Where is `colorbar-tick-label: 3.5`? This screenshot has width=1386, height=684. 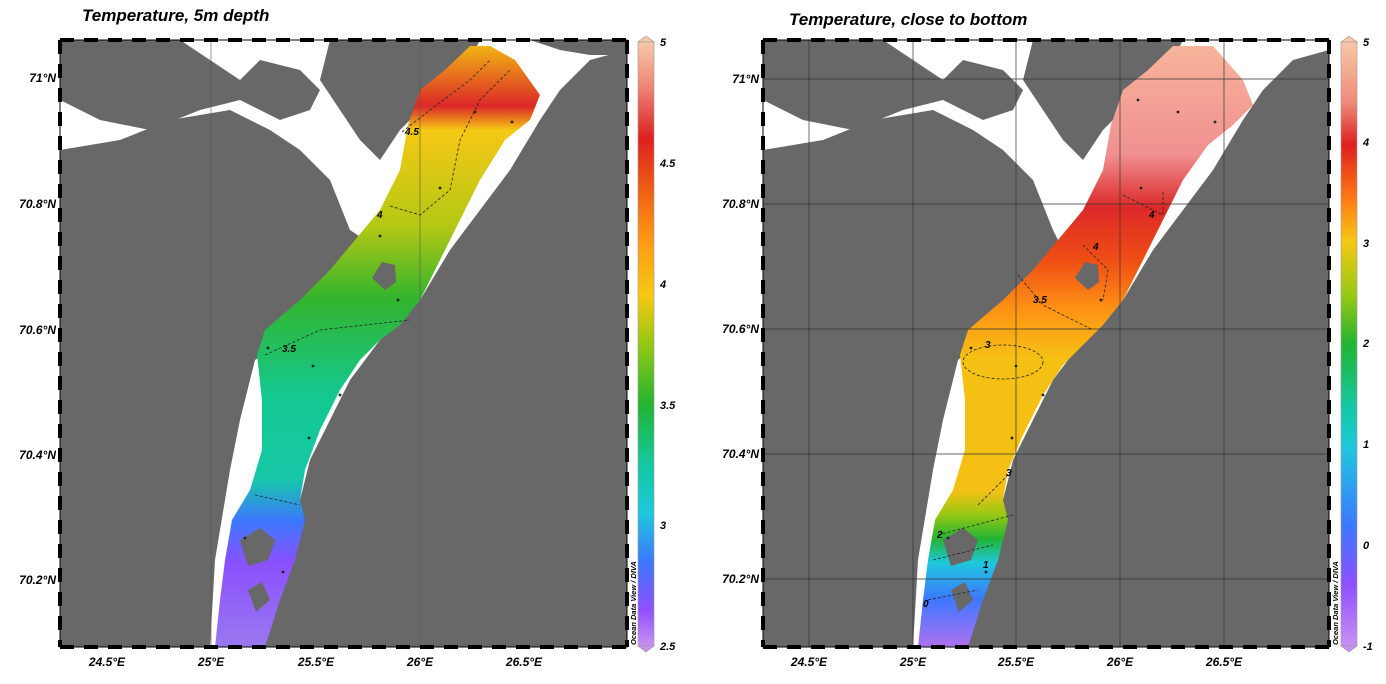 colorbar-tick-label: 3.5 is located at coordinates (668, 406).